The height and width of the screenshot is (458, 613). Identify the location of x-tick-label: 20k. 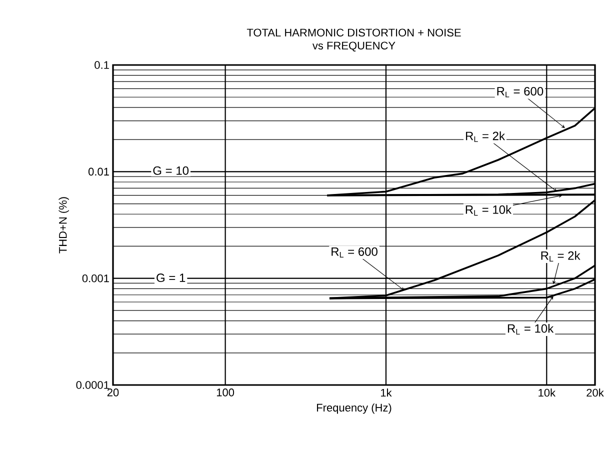
(595, 392).